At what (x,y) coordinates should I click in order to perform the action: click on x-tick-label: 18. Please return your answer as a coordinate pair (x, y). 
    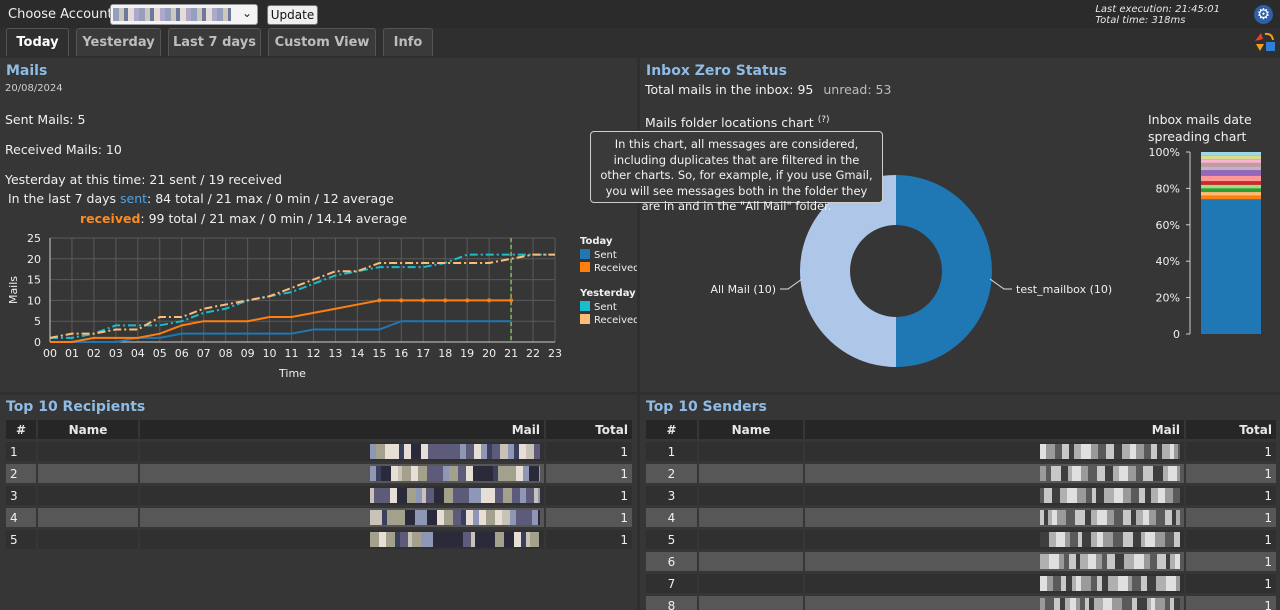
    Looking at the image, I should click on (445, 353).